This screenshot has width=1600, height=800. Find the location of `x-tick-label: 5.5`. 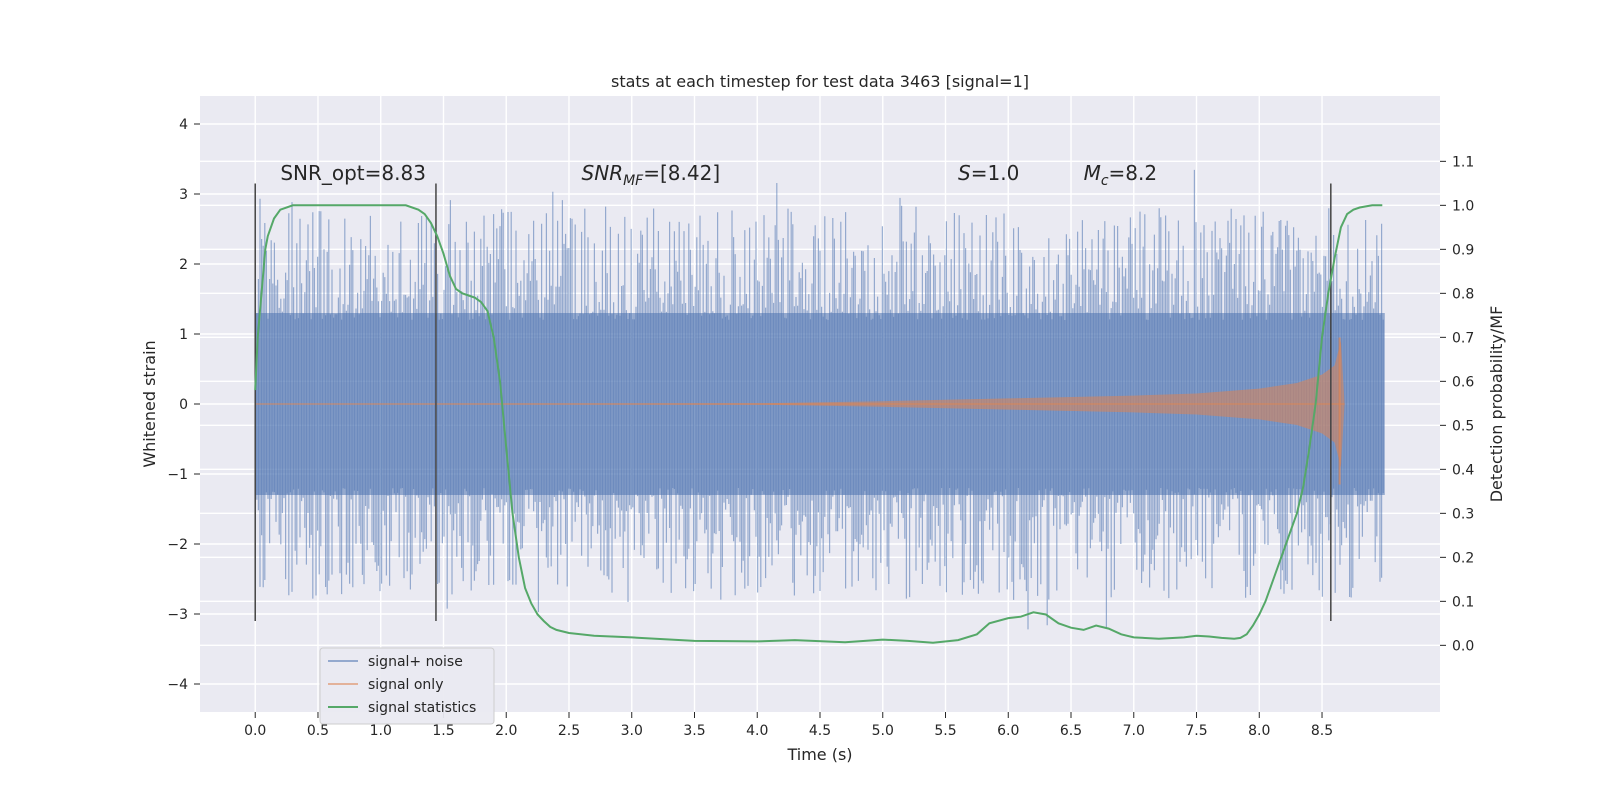

x-tick-label: 5.5 is located at coordinates (945, 731).